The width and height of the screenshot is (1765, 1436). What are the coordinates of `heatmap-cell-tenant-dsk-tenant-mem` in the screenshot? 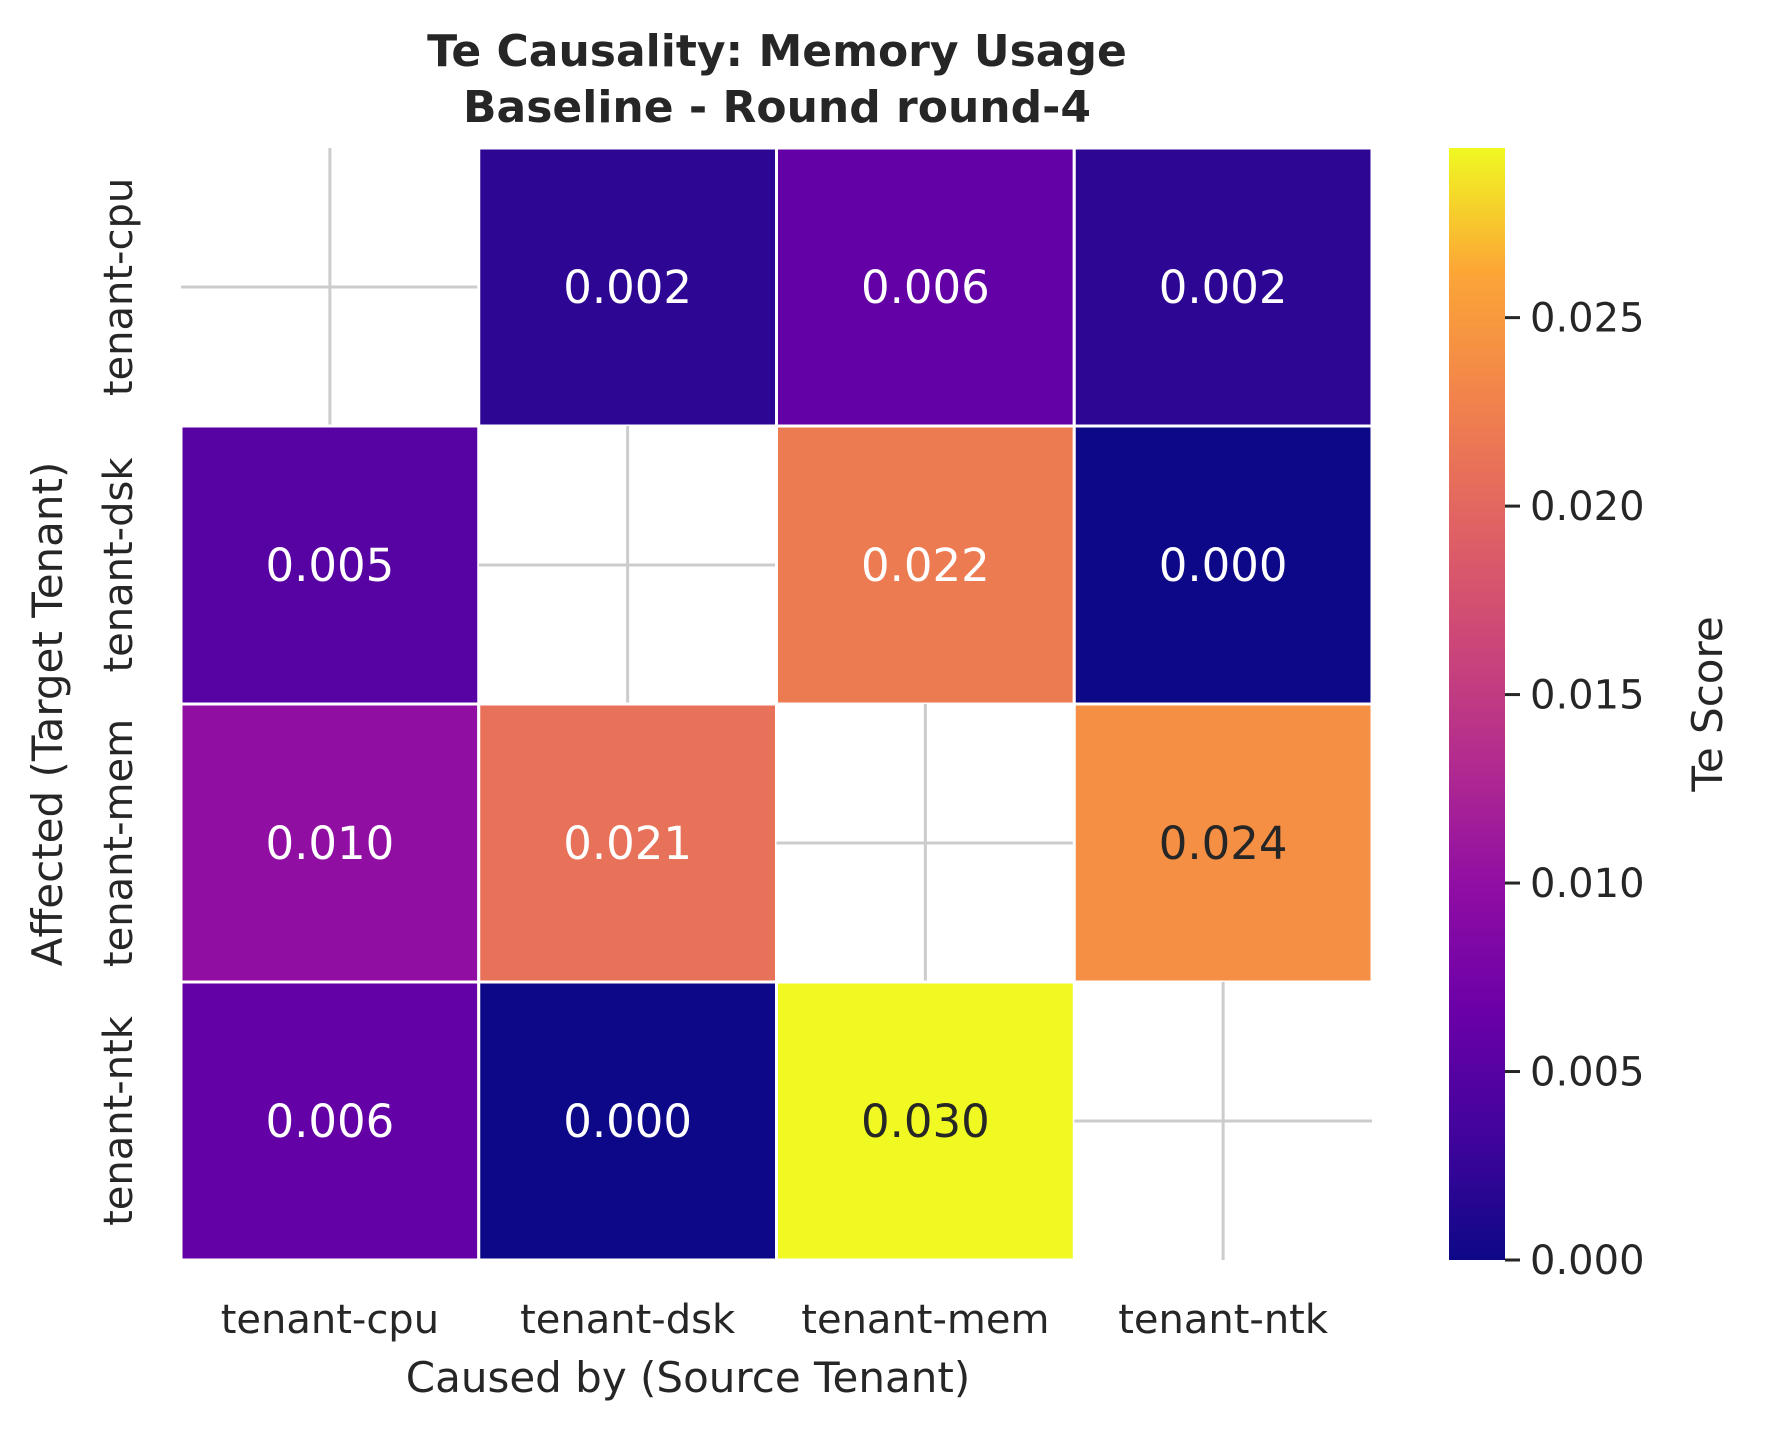 It's located at (925, 565).